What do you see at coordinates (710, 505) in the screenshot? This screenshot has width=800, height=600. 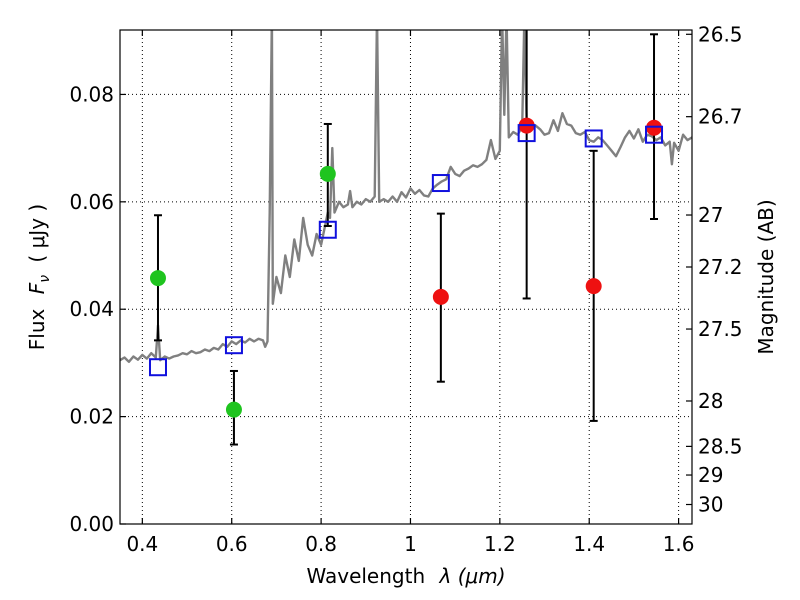 I see `mag-tick-label: 30` at bounding box center [710, 505].